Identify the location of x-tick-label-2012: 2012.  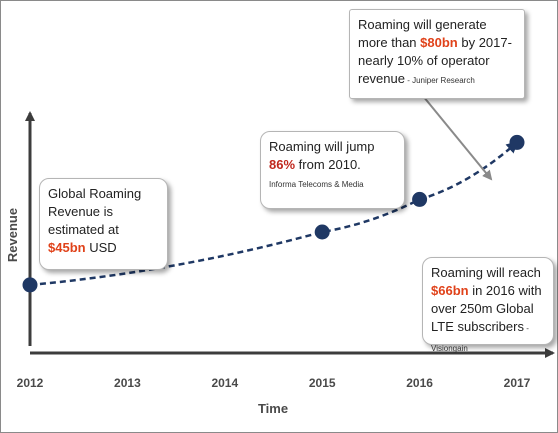
(30, 383).